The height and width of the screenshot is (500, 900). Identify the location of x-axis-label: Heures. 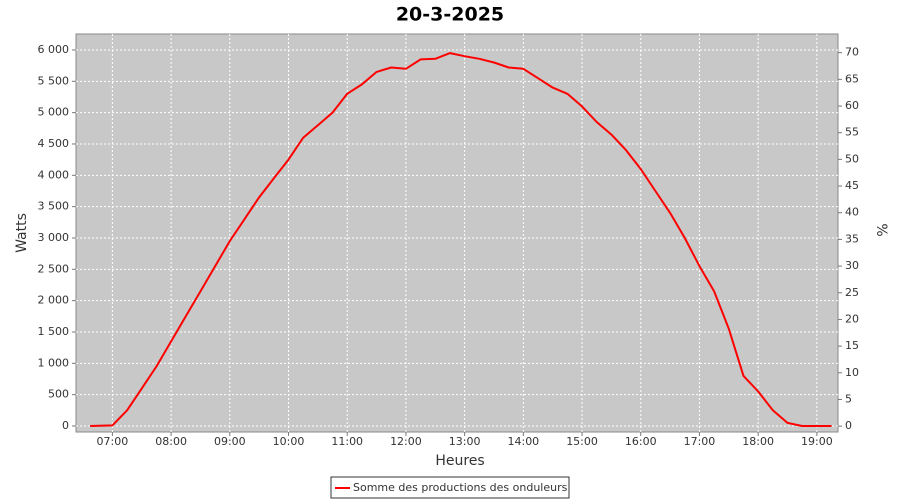
(459, 461).